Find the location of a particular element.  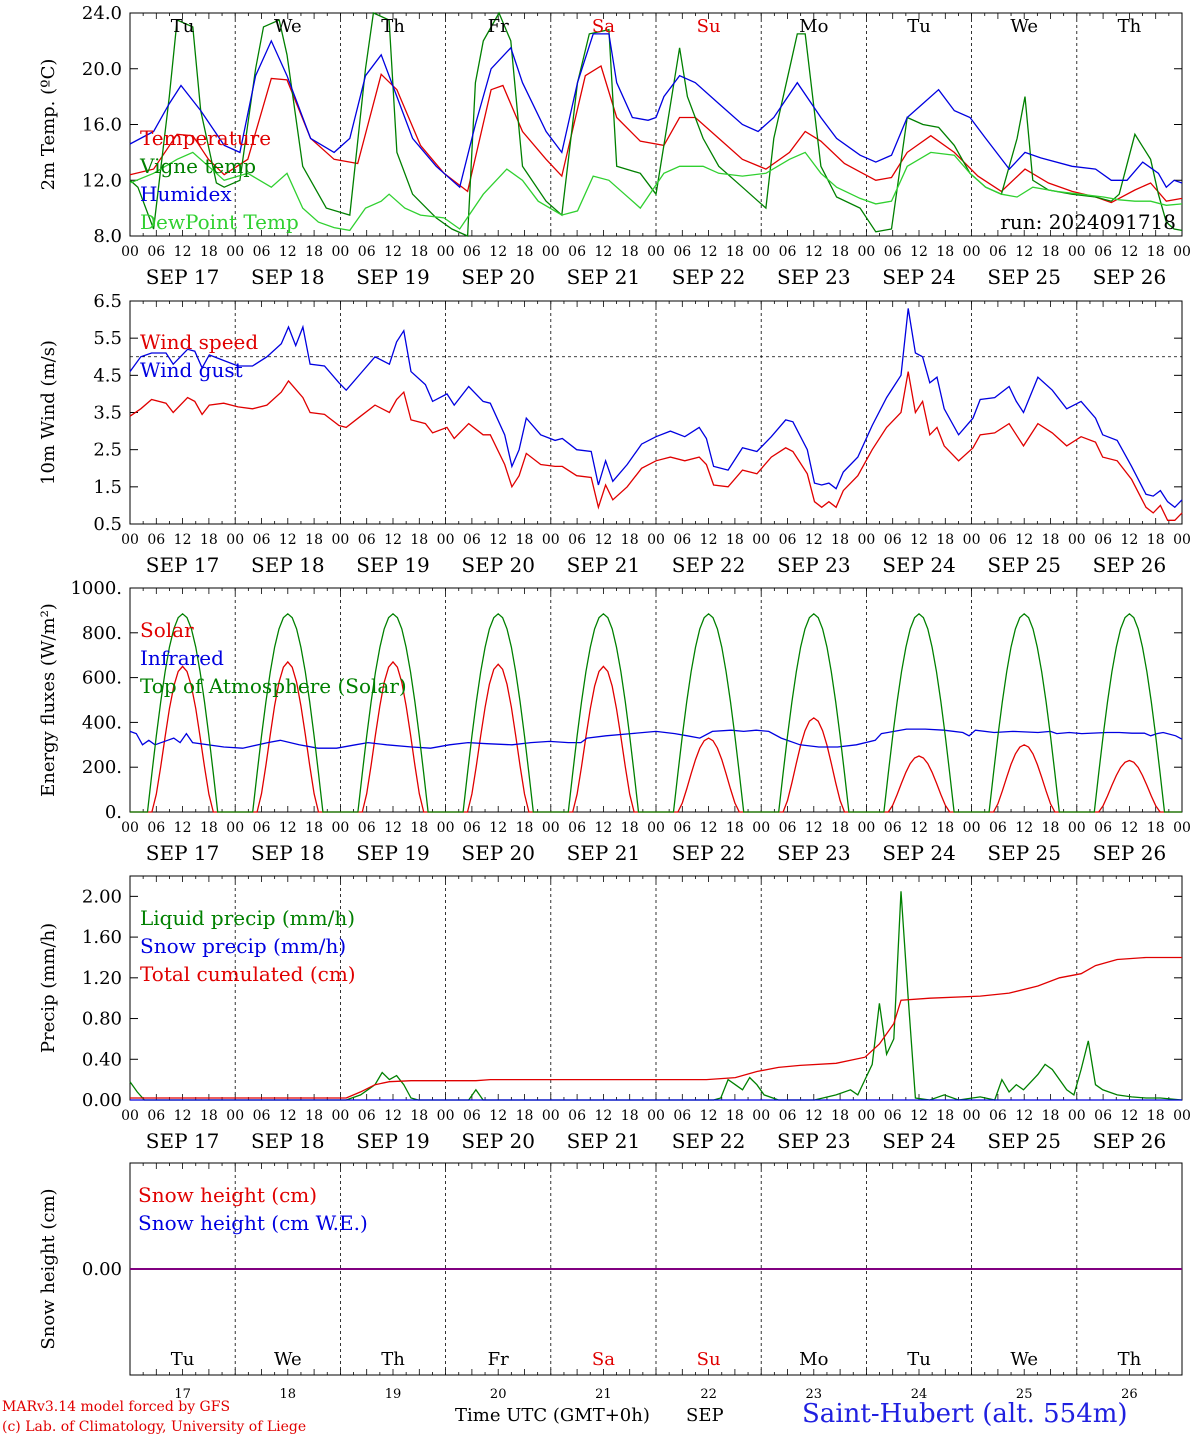

legend-entry: Total cumulated (cm) is located at coordinates (248, 974).